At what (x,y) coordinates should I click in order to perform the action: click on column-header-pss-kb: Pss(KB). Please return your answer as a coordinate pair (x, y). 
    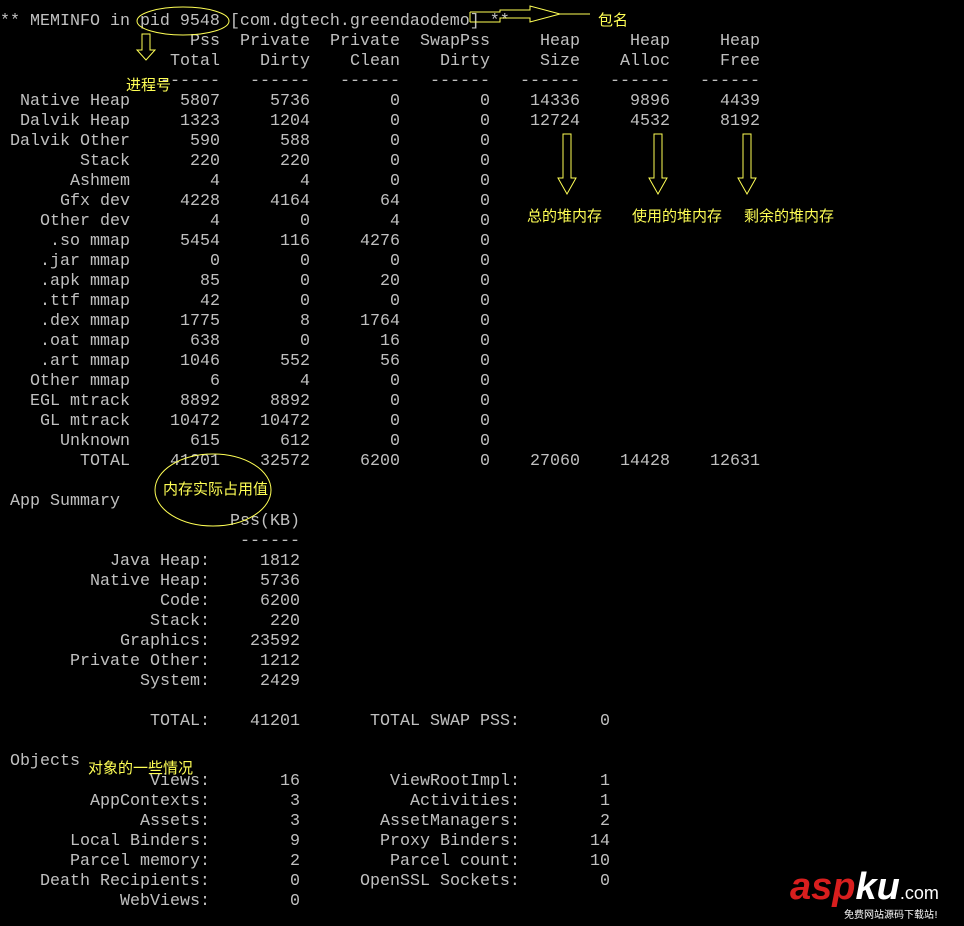
    Looking at the image, I should click on (265, 521).